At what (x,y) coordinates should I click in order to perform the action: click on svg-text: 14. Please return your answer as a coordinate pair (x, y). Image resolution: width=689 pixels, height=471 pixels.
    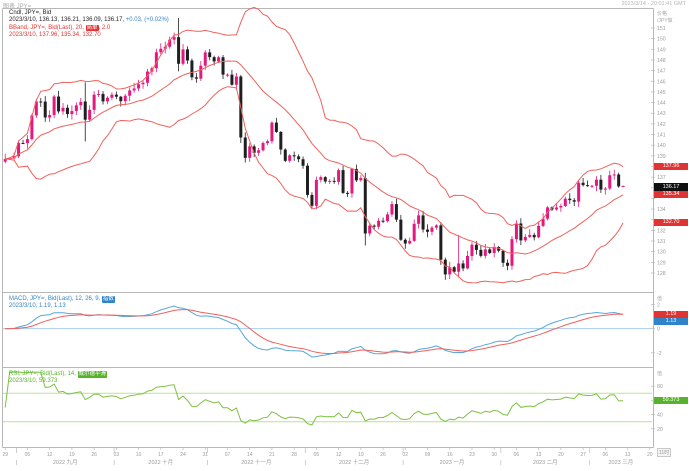
    Looking at the image, I should click on (250, 455).